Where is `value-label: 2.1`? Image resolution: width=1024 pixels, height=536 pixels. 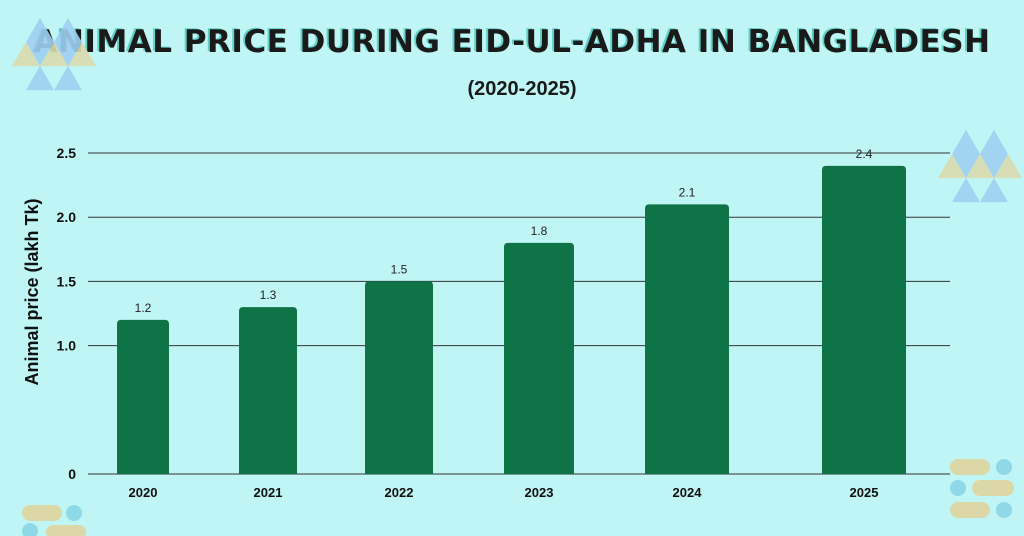 value-label: 2.1 is located at coordinates (687, 192).